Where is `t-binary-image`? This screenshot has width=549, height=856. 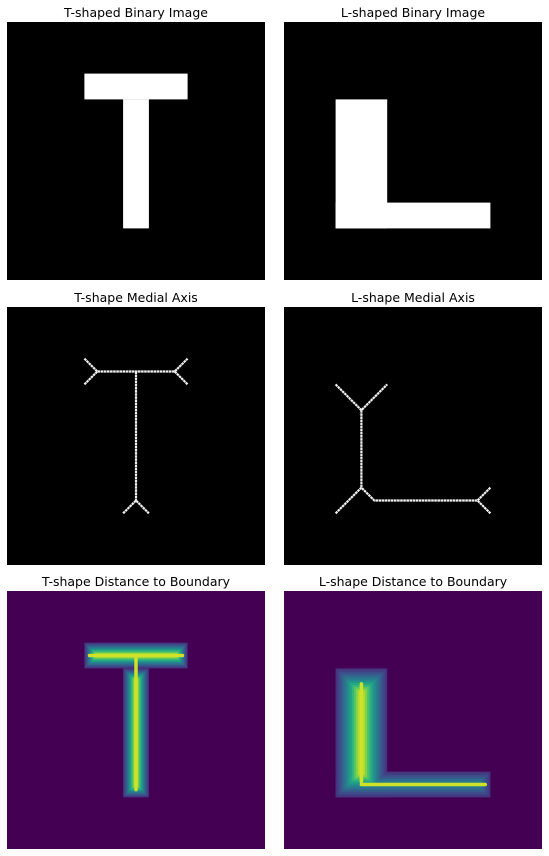
t-binary-image is located at coordinates (136, 151).